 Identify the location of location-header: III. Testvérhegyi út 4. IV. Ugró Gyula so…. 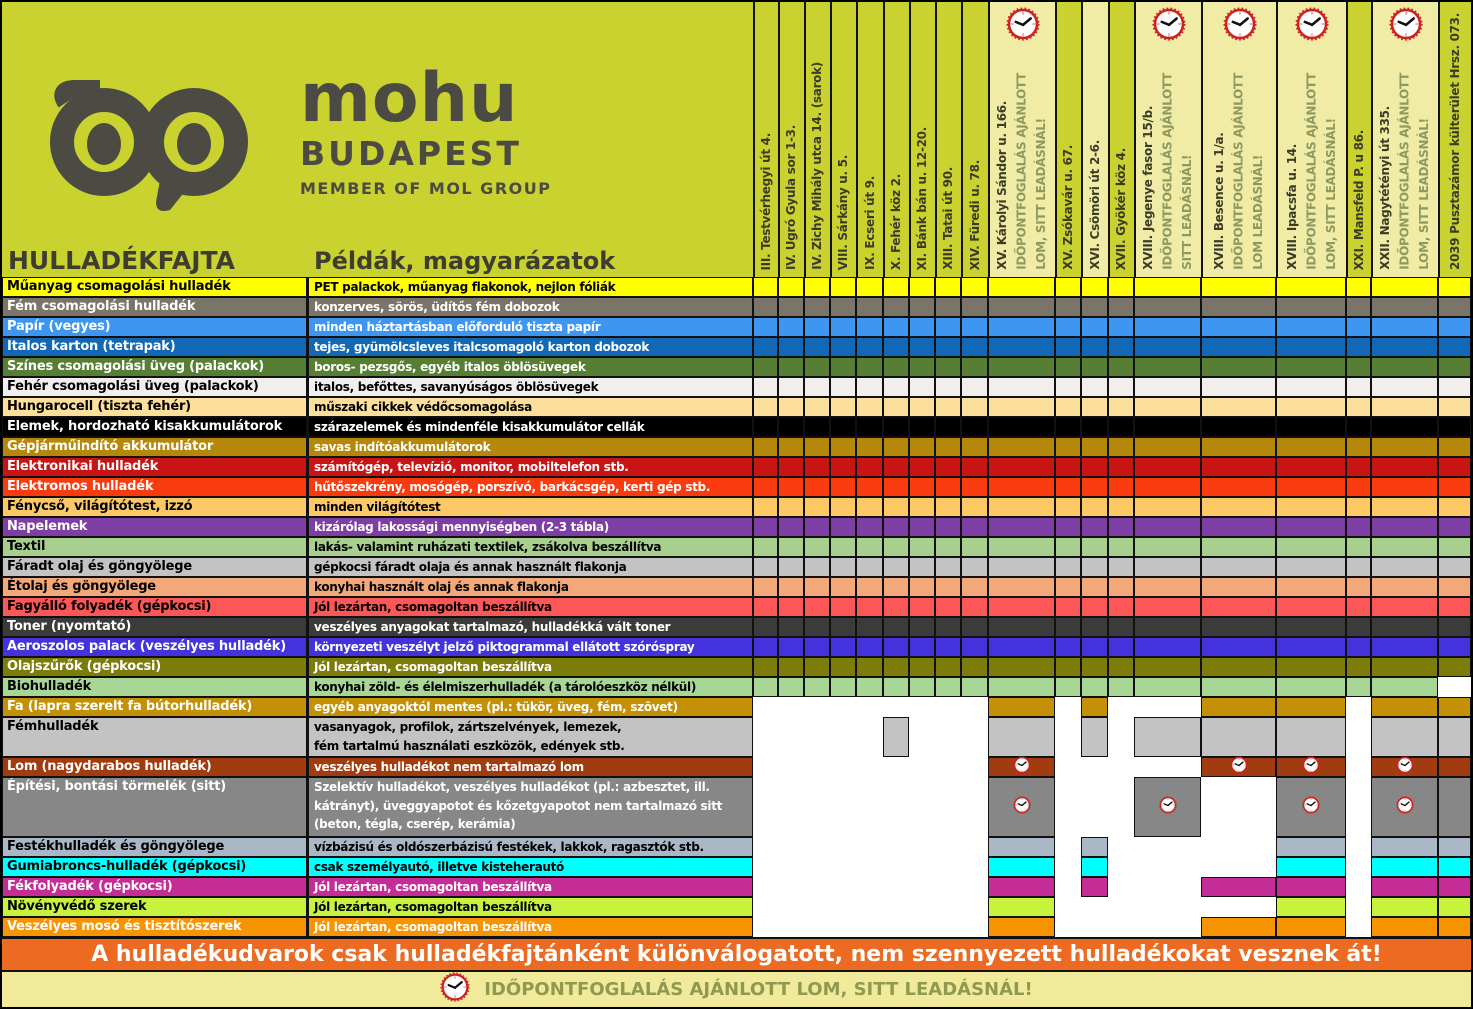
(1112, 139).